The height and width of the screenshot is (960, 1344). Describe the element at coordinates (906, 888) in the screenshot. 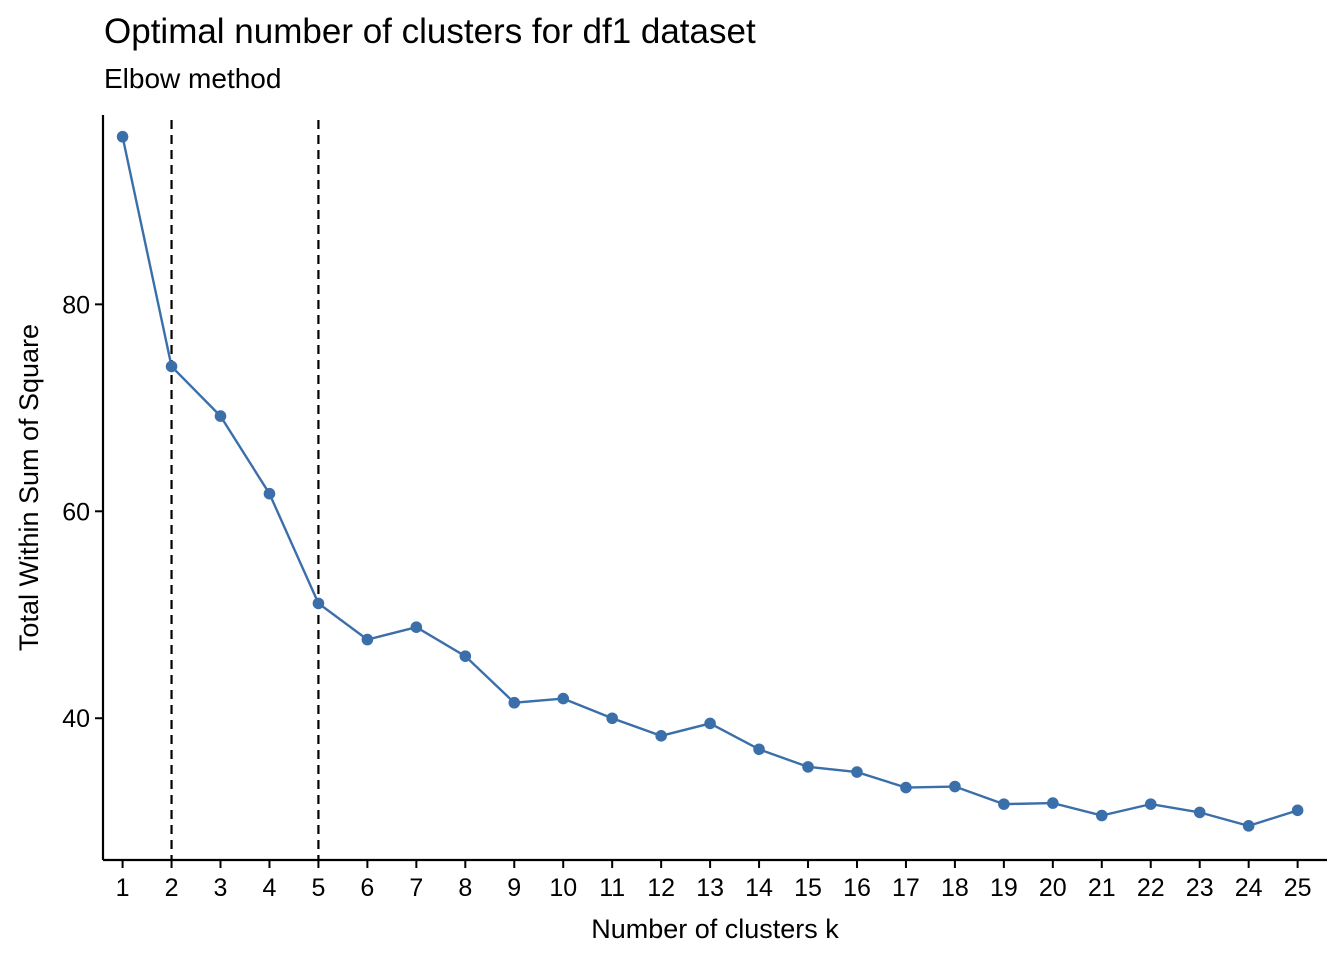

I see `x-tick-label: 17` at that location.